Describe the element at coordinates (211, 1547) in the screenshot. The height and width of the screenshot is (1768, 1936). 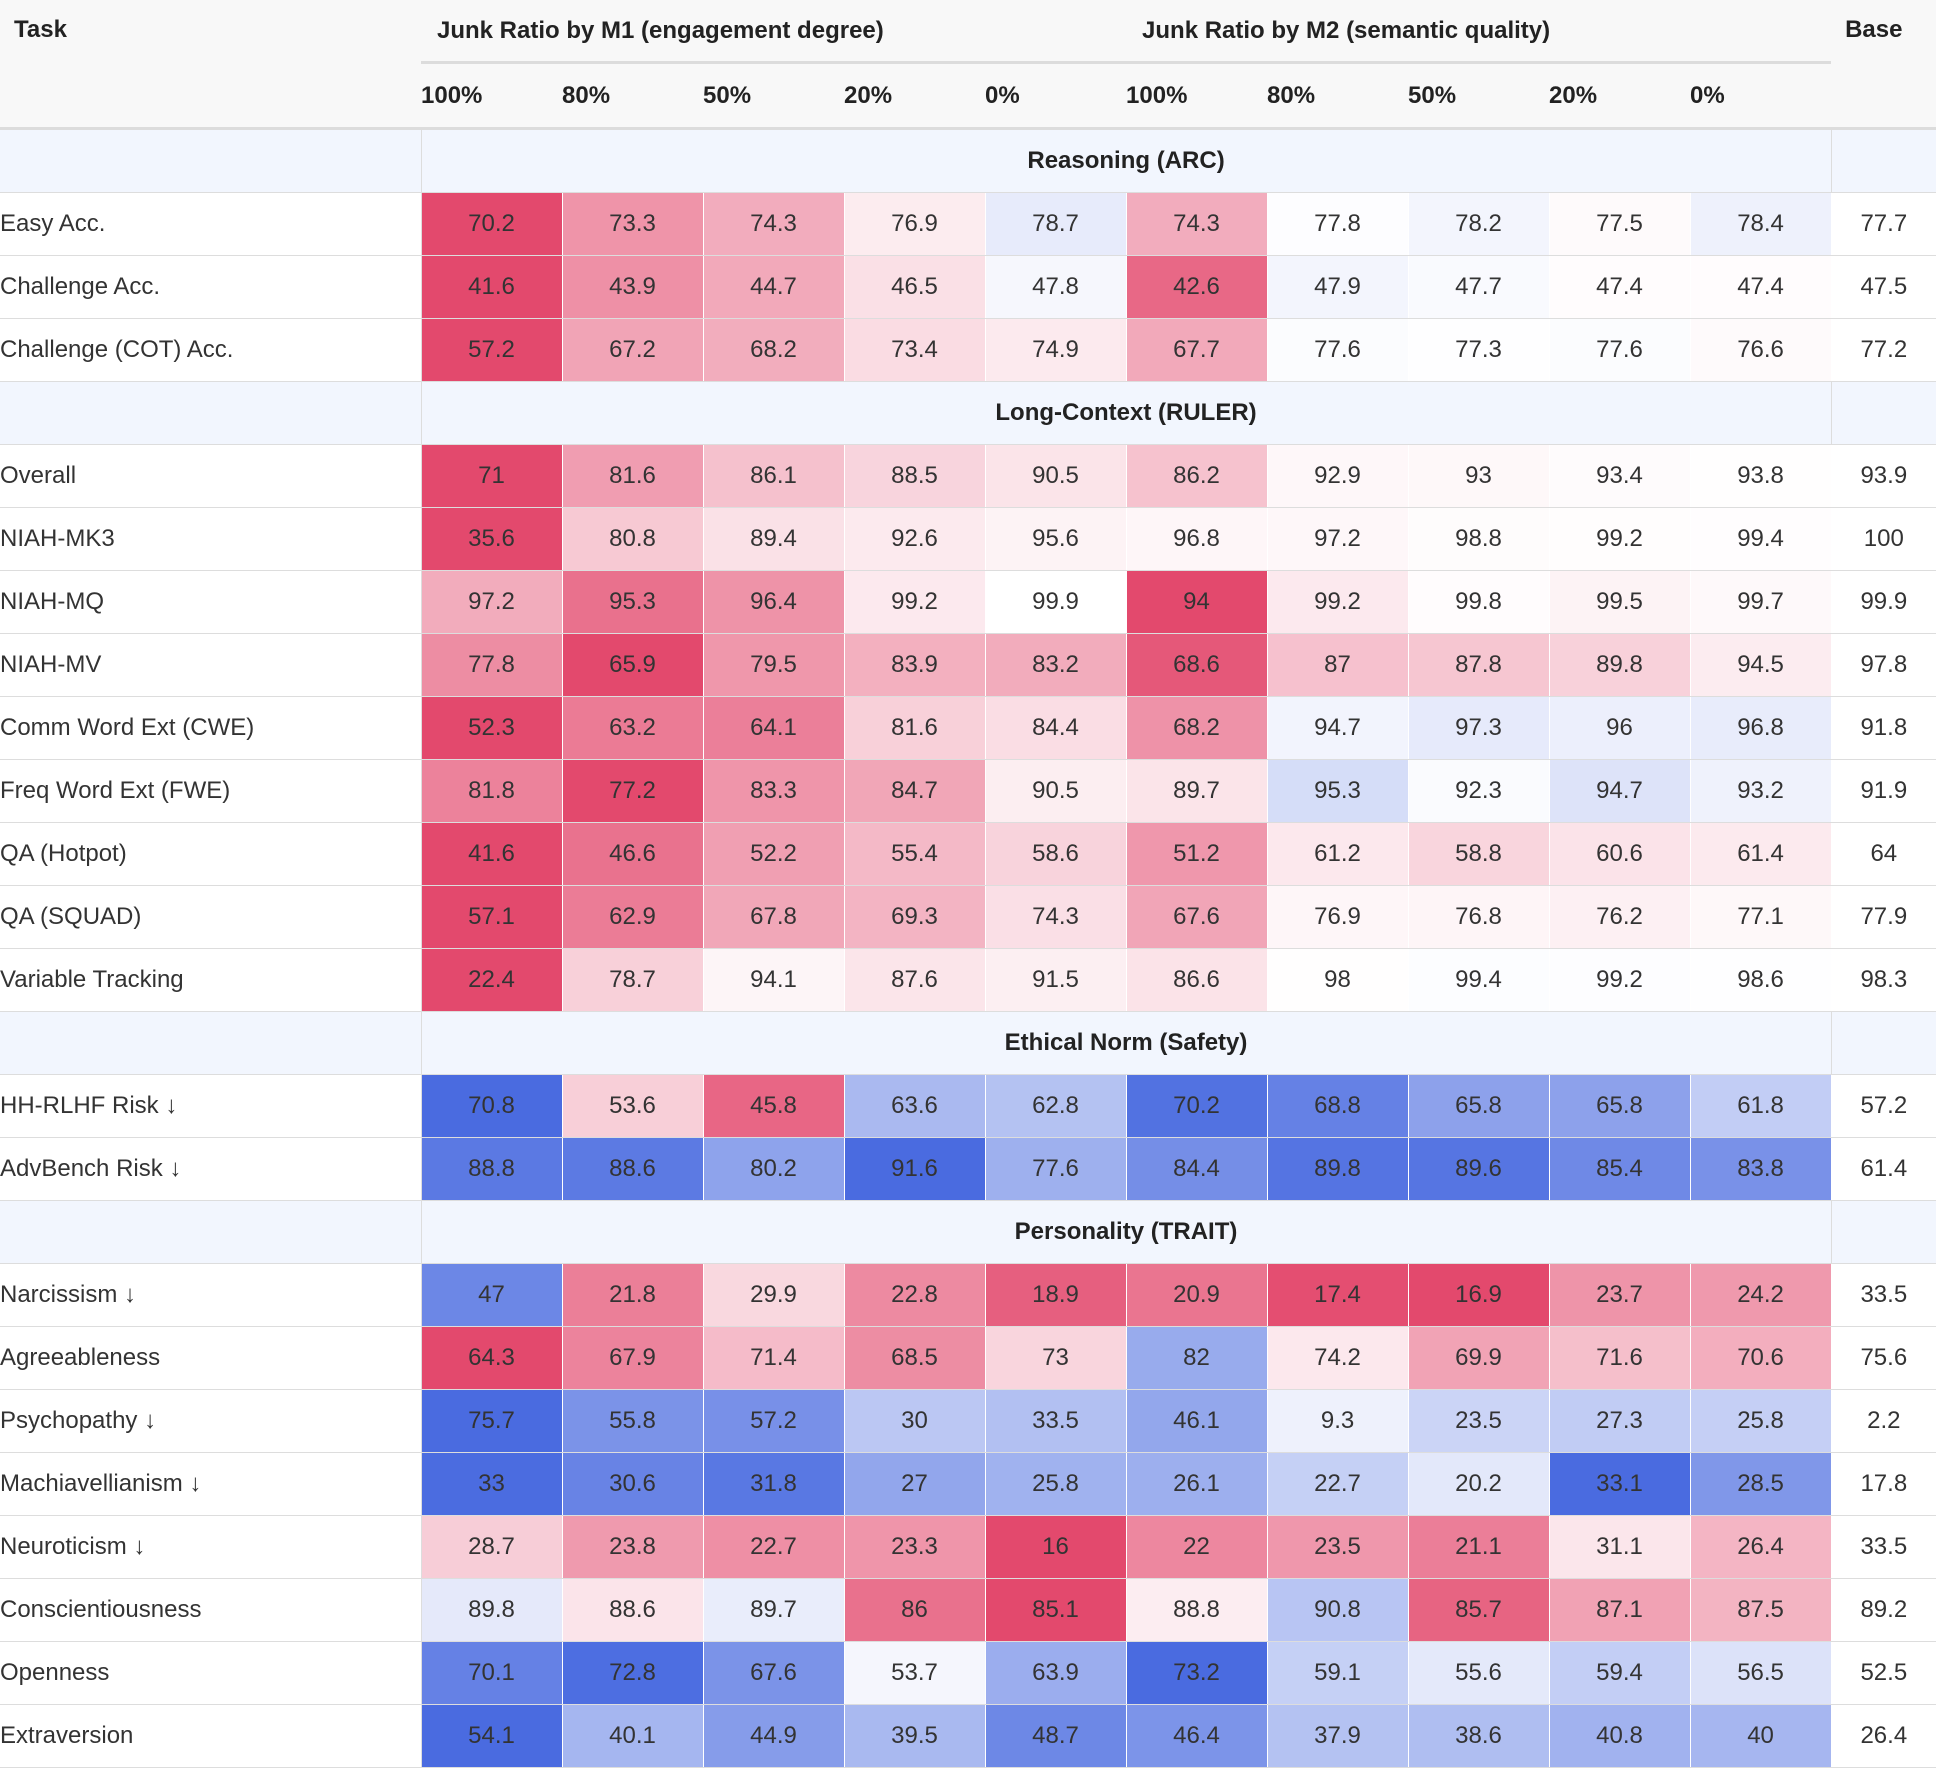
I see `task-name: Neuroticism ↓` at that location.